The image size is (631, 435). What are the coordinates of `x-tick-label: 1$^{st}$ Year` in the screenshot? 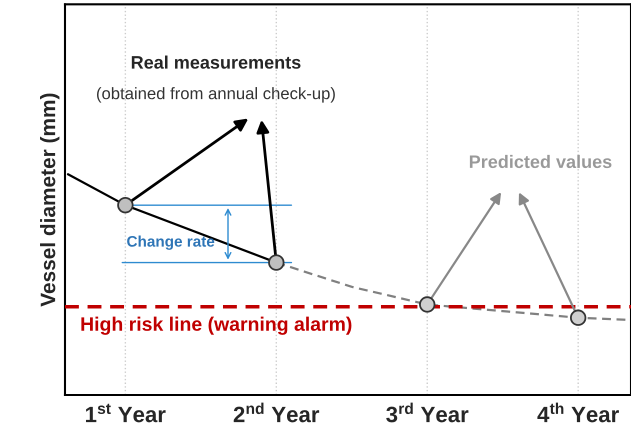 It's located at (126, 413).